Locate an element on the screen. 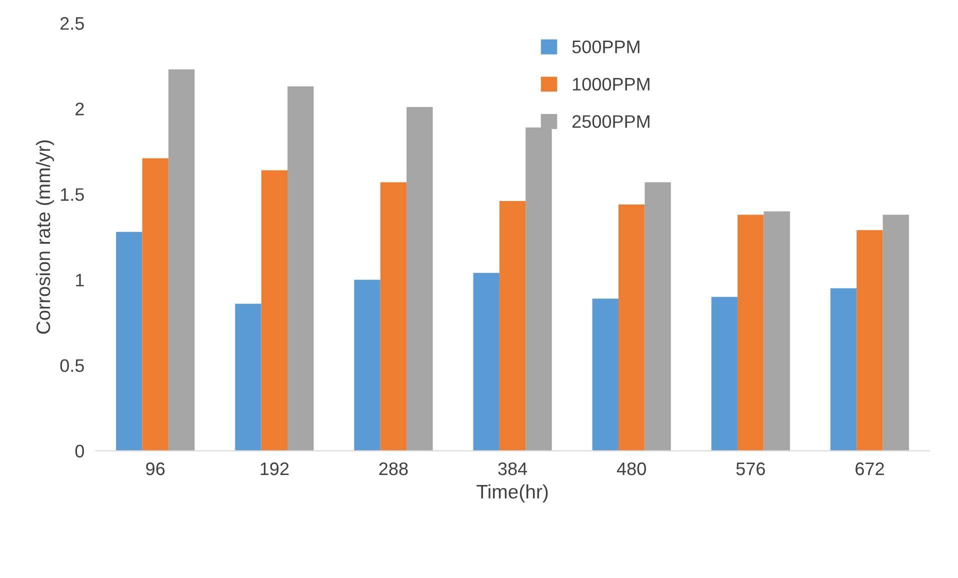 The width and height of the screenshot is (958, 578). y-tick-label: 0.5 is located at coordinates (72, 365).